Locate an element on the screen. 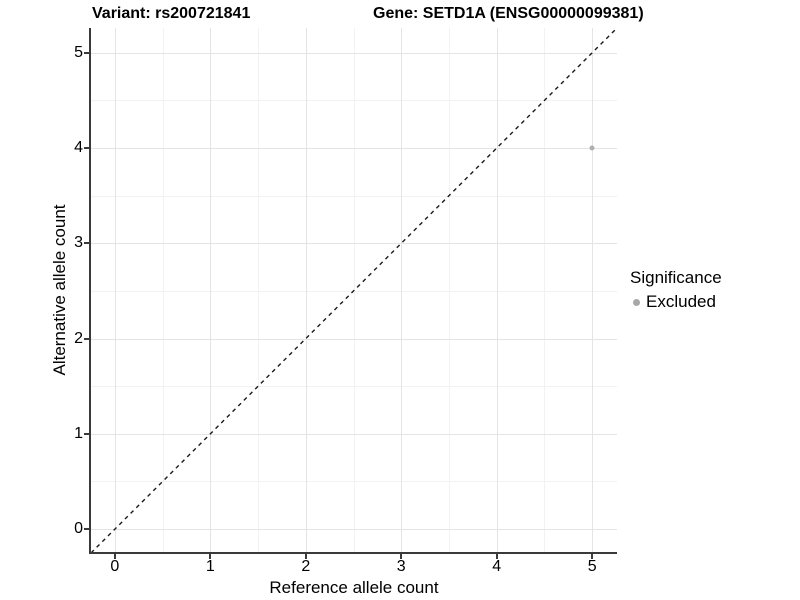 This screenshot has height=600, width=800. y-tick-label: 2 is located at coordinates (78, 338).